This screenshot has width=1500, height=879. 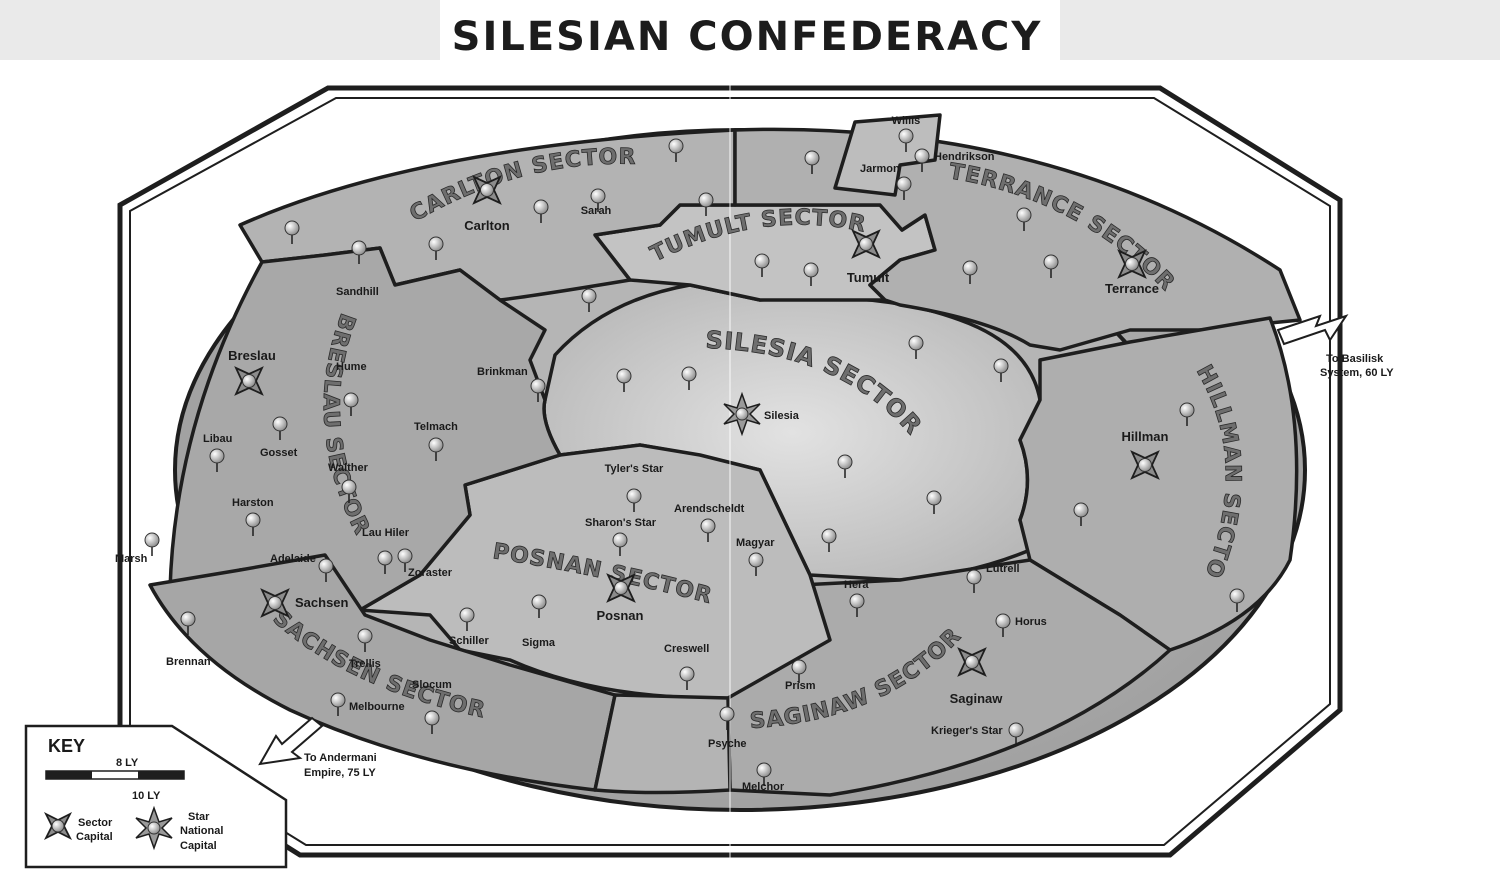 What do you see at coordinates (686, 649) in the screenshot?
I see `label-creswell: Creswell` at bounding box center [686, 649].